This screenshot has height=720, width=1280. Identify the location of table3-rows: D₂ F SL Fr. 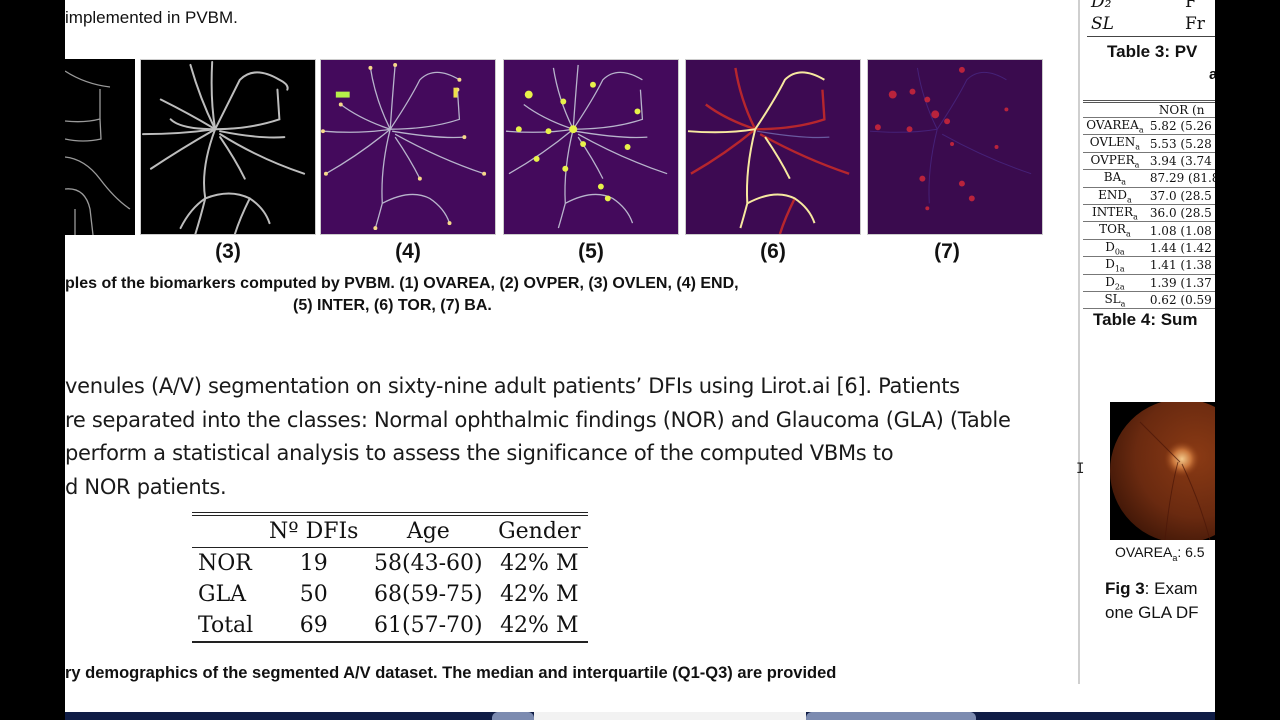
(1152, 22).